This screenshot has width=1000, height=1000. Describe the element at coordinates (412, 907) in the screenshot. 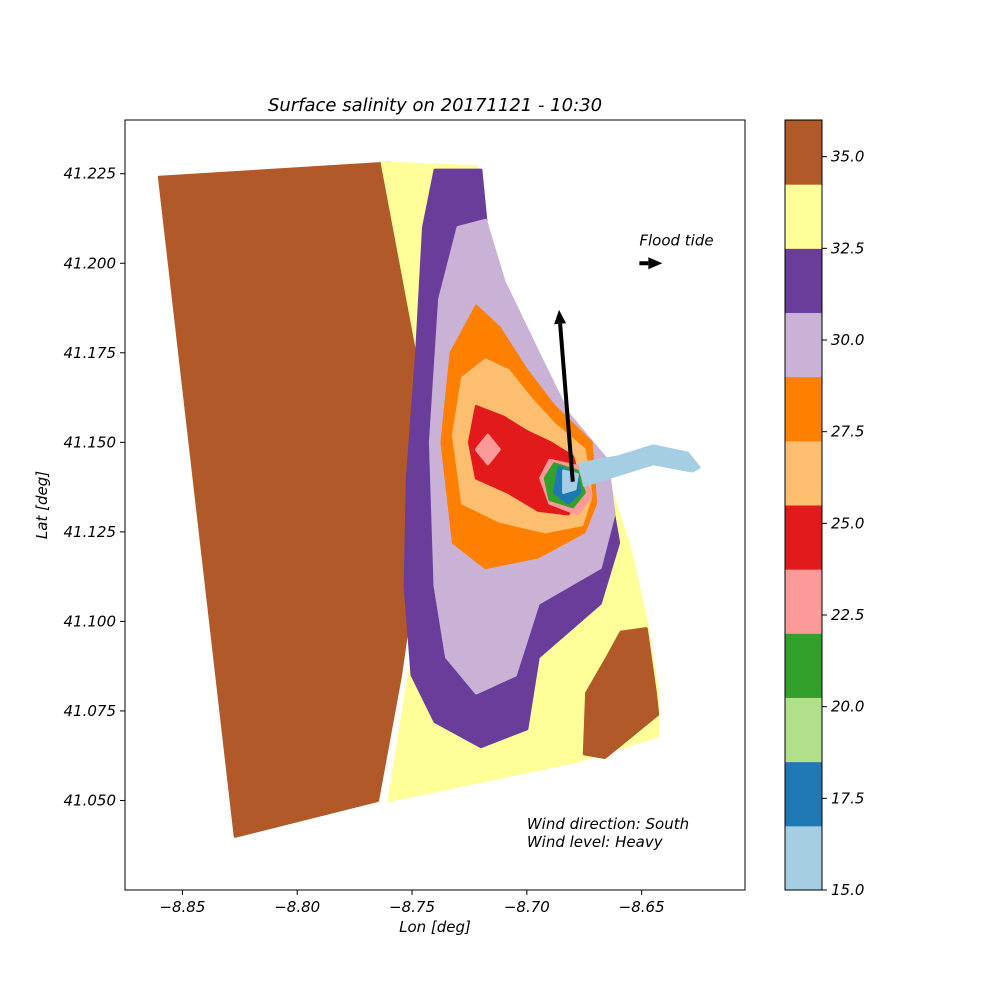

I see `x-tick-label-2: −8.75` at that location.